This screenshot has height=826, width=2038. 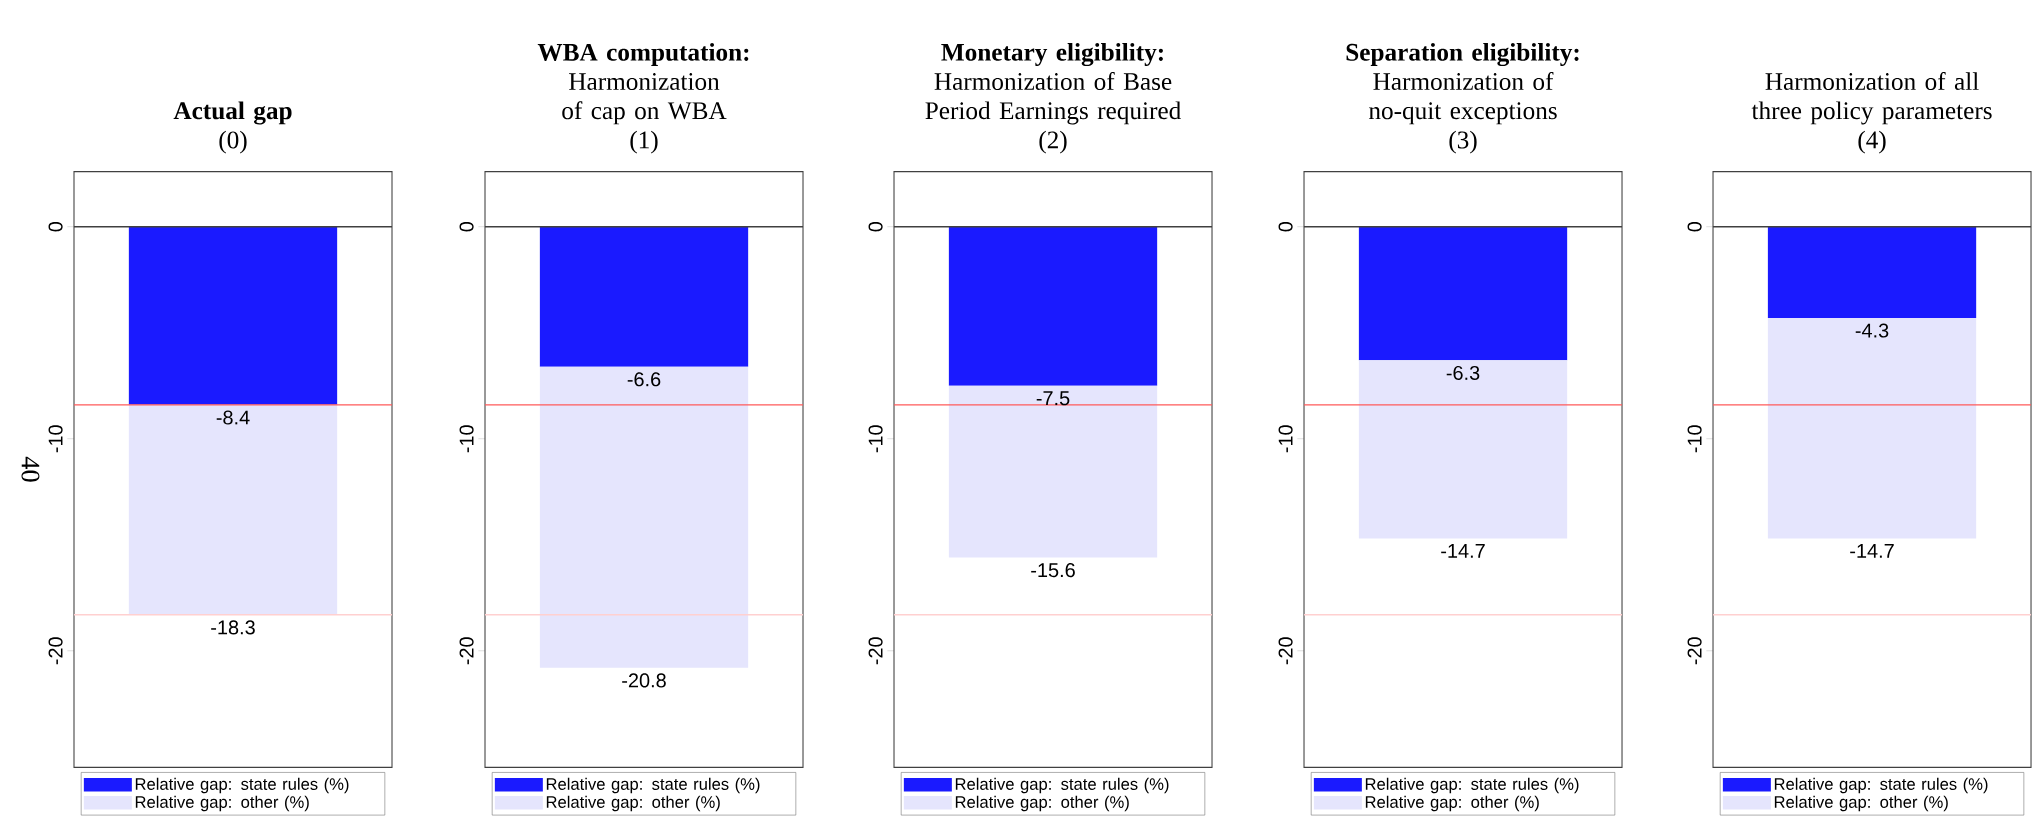 I want to click on chart-title: WBA computation:, so click(x=643, y=54).